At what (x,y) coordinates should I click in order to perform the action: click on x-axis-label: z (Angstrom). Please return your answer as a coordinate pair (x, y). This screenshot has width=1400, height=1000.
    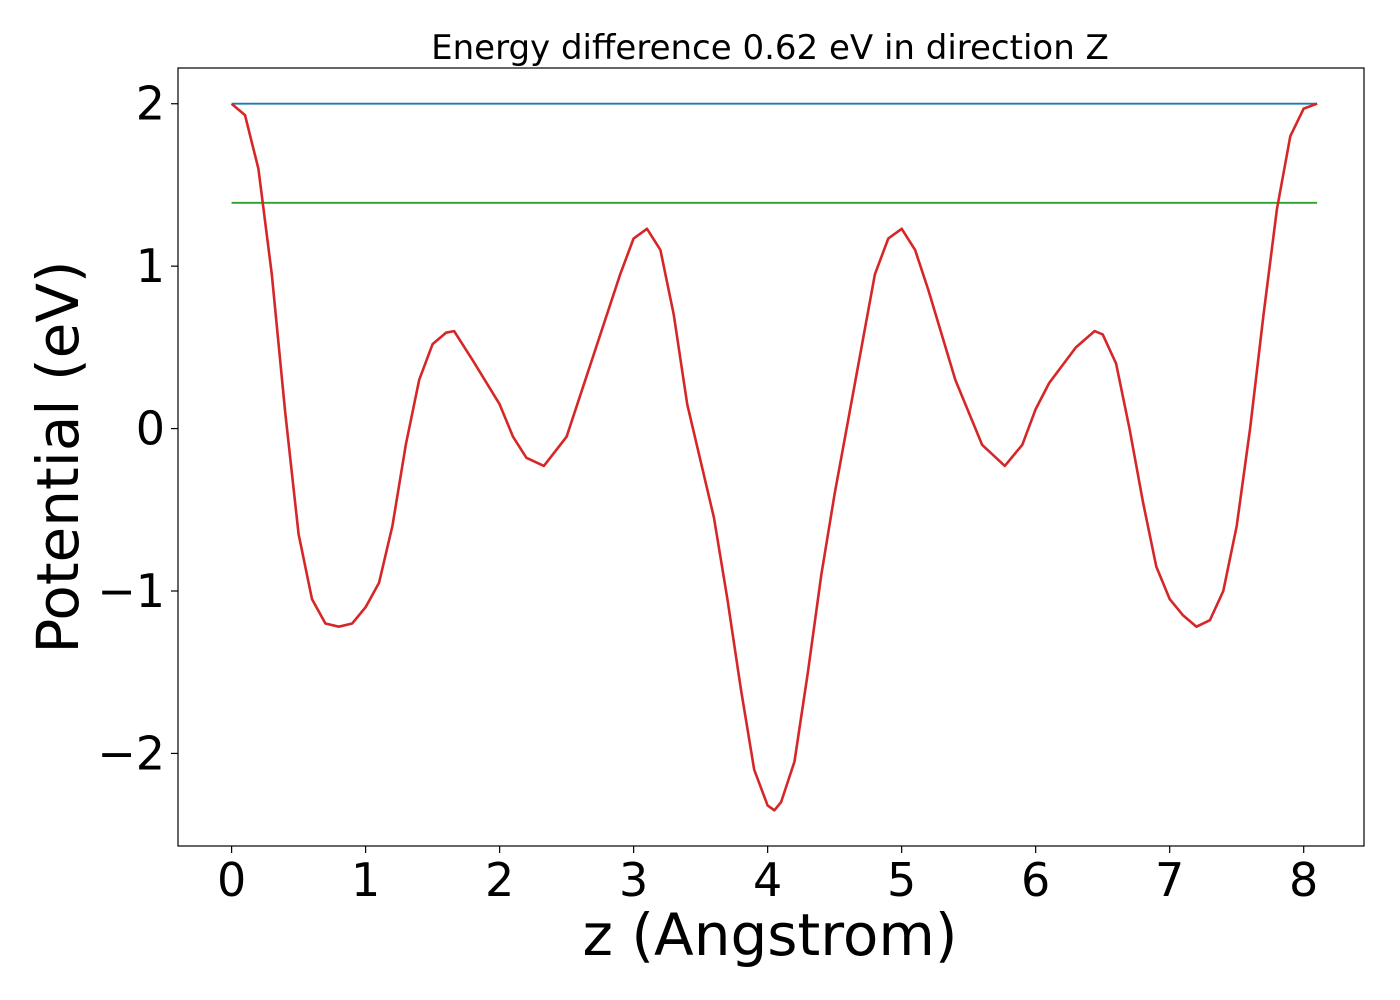
    Looking at the image, I should click on (770, 935).